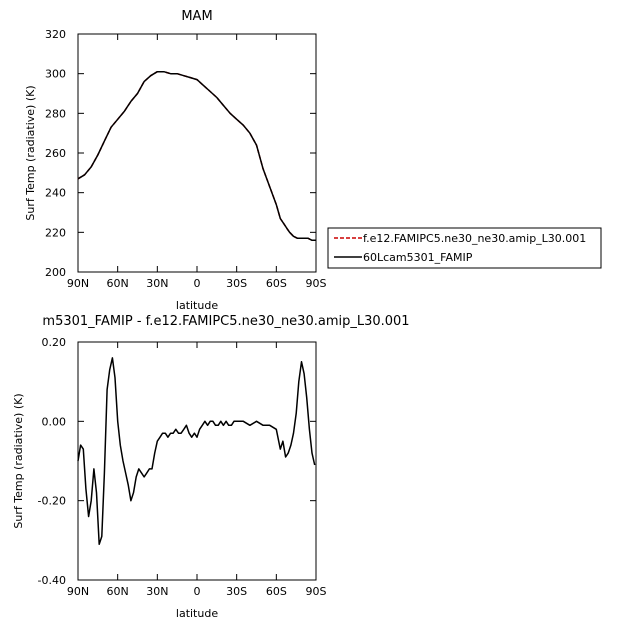  I want to click on bottom-chart-series, so click(196, 451).